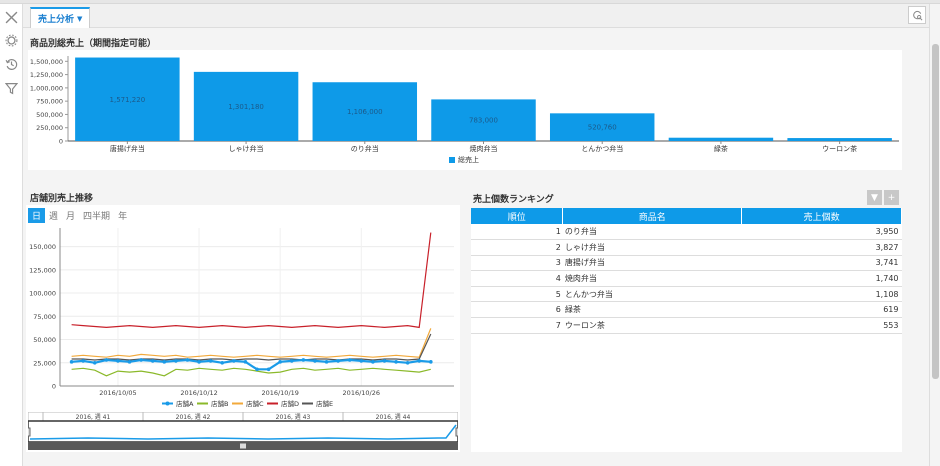  I want to click on refresh-search-button, so click(917, 15).